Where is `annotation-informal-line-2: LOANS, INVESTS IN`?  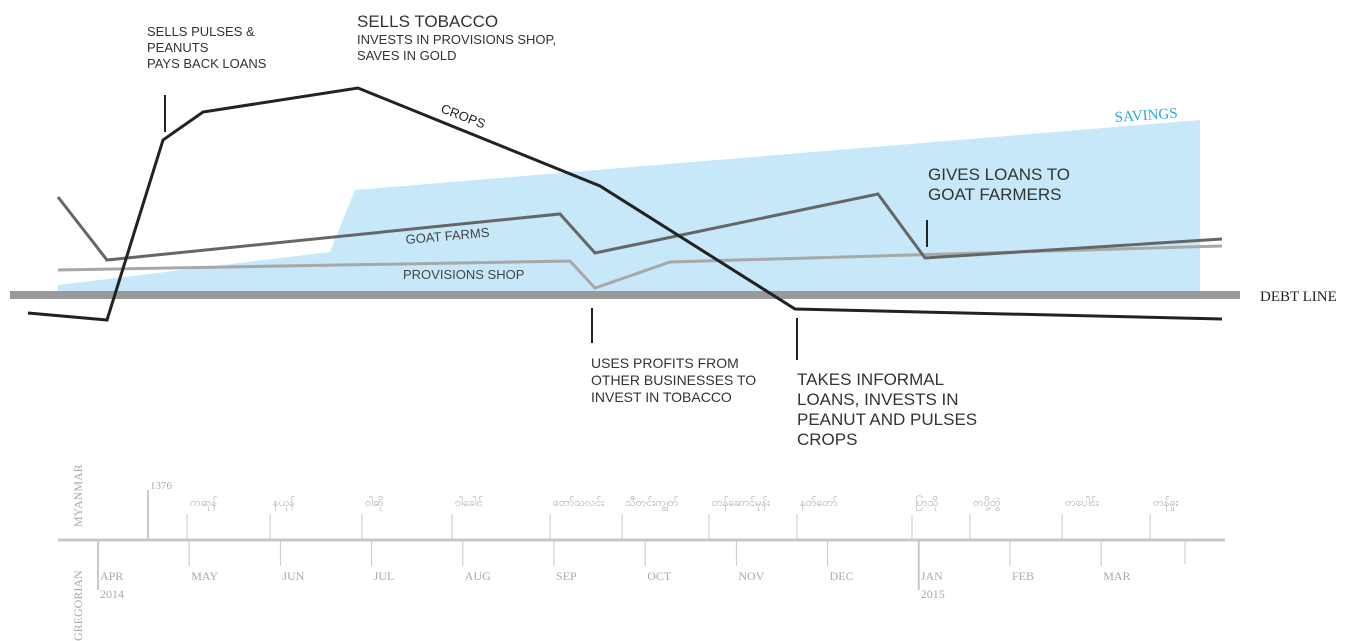
annotation-informal-line-2: LOANS, INVESTS IN is located at coordinates (878, 399).